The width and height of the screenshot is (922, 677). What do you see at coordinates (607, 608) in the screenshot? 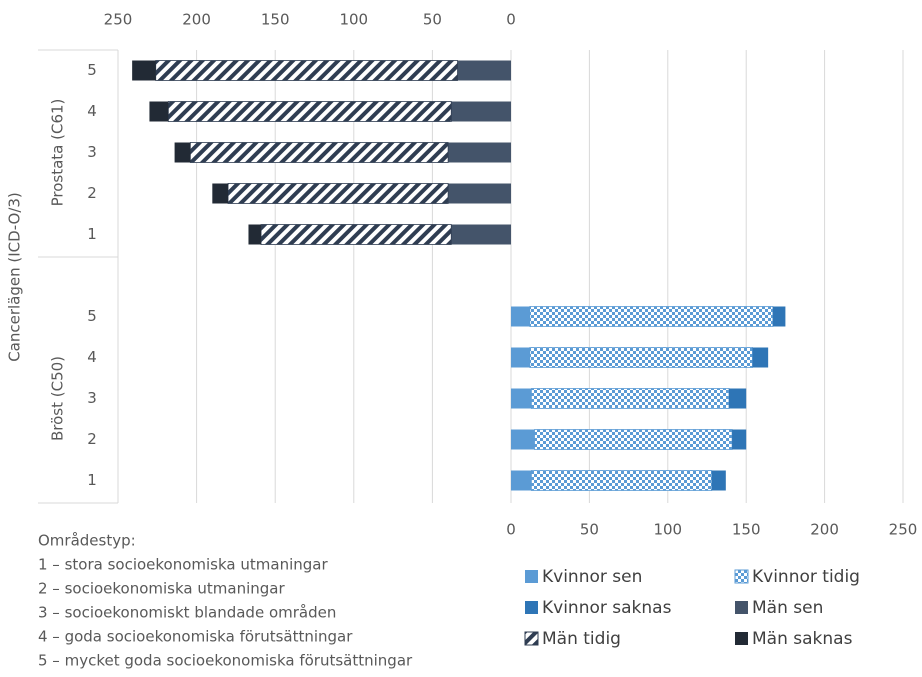
I see `legend-label: Kvinnor saknas` at bounding box center [607, 608].